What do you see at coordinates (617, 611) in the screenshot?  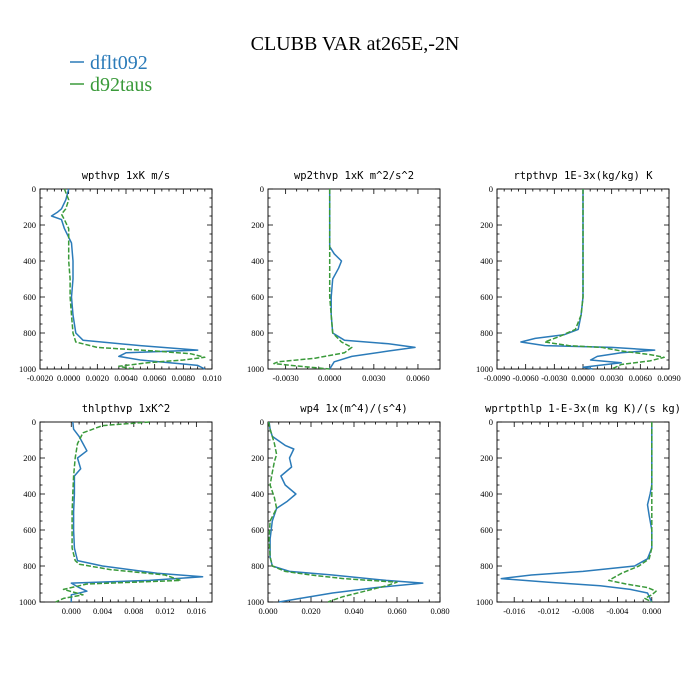 I see `x-tick-label: -0.004` at bounding box center [617, 611].